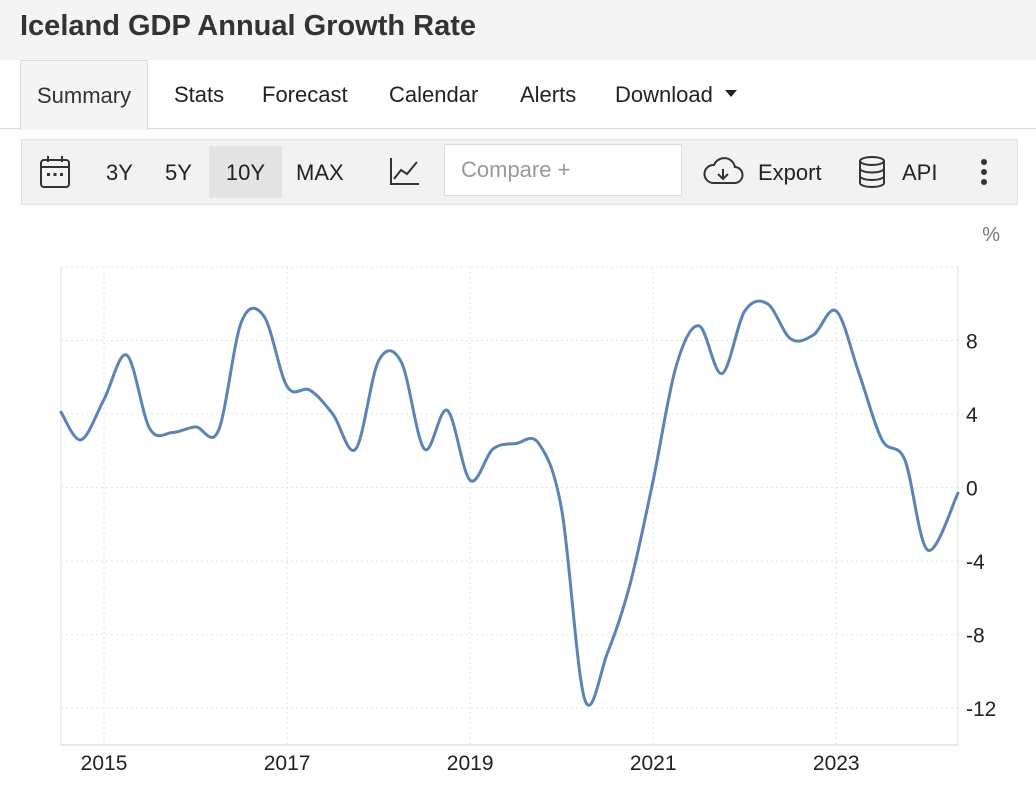  What do you see at coordinates (653, 763) in the screenshot?
I see `x-tick-label: 2021` at bounding box center [653, 763].